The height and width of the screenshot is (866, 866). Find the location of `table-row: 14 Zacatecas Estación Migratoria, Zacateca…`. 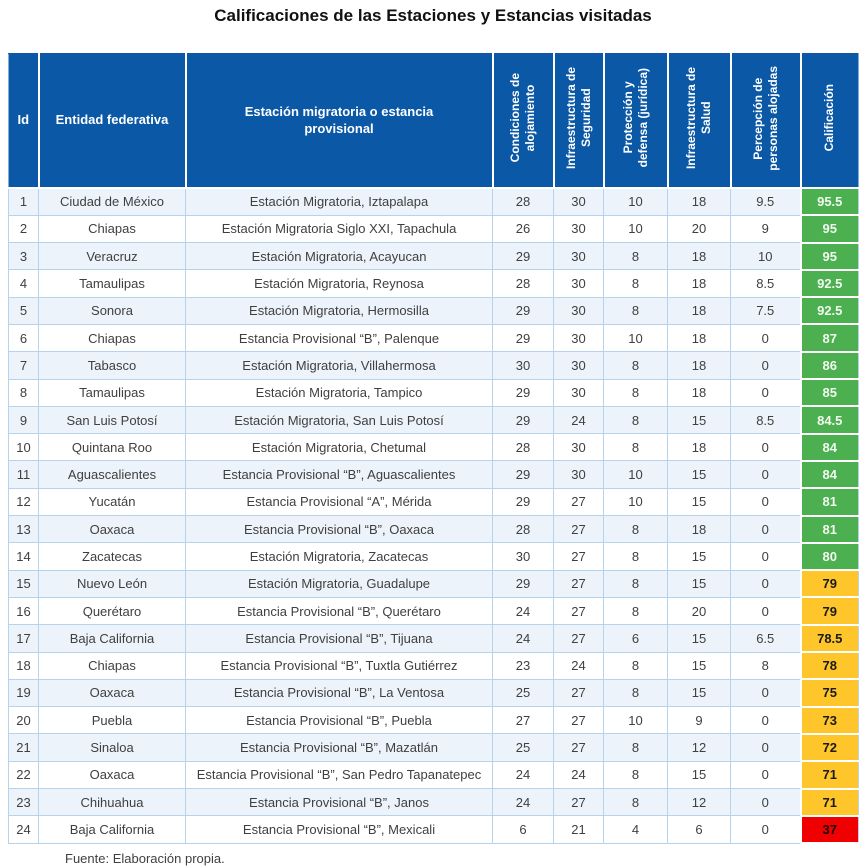

table-row: 14 Zacatecas Estación Migratoria, Zacateca… is located at coordinates (433, 556).